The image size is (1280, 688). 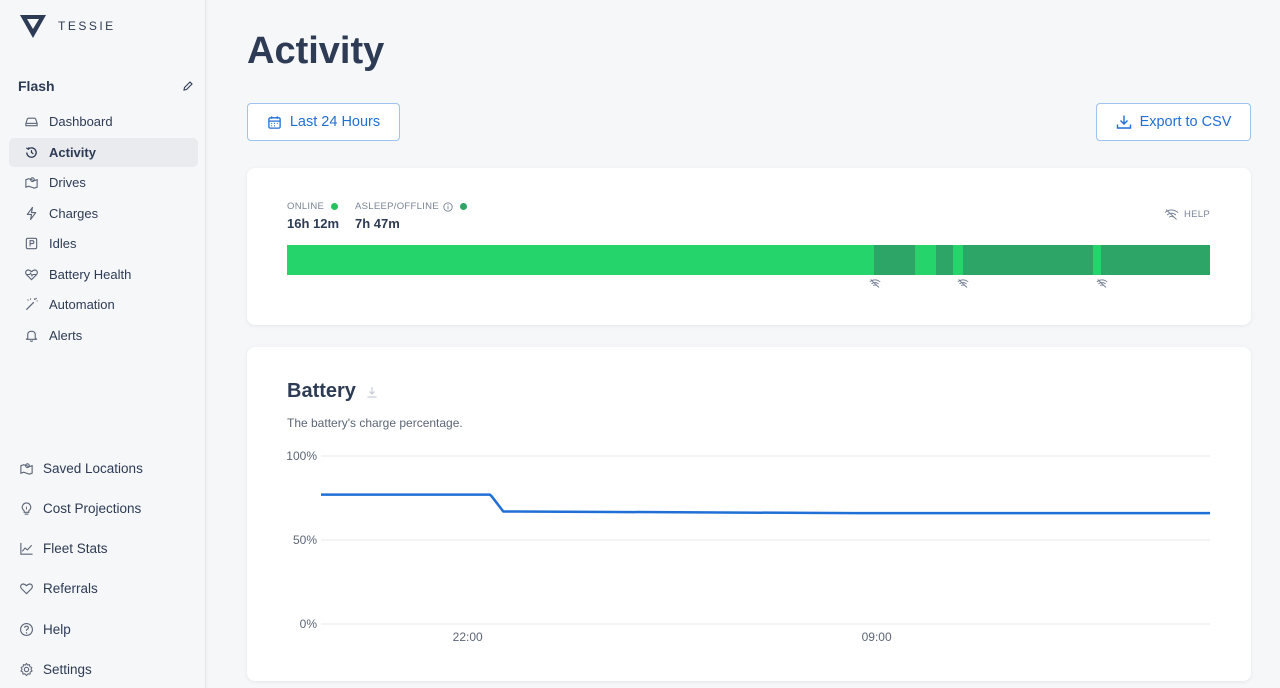 What do you see at coordinates (31, 336) in the screenshot?
I see `bell-icon` at bounding box center [31, 336].